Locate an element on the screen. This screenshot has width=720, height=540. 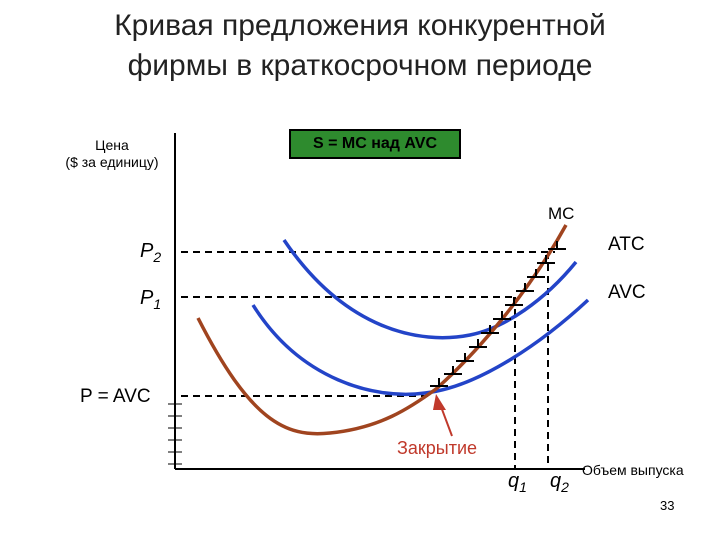
page-number: 33 is located at coordinates (667, 505).